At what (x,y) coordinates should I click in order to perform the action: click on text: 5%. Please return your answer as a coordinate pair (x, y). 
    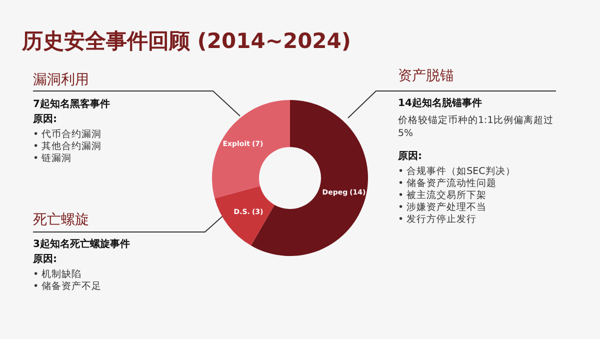
    Looking at the image, I should click on (406, 133).